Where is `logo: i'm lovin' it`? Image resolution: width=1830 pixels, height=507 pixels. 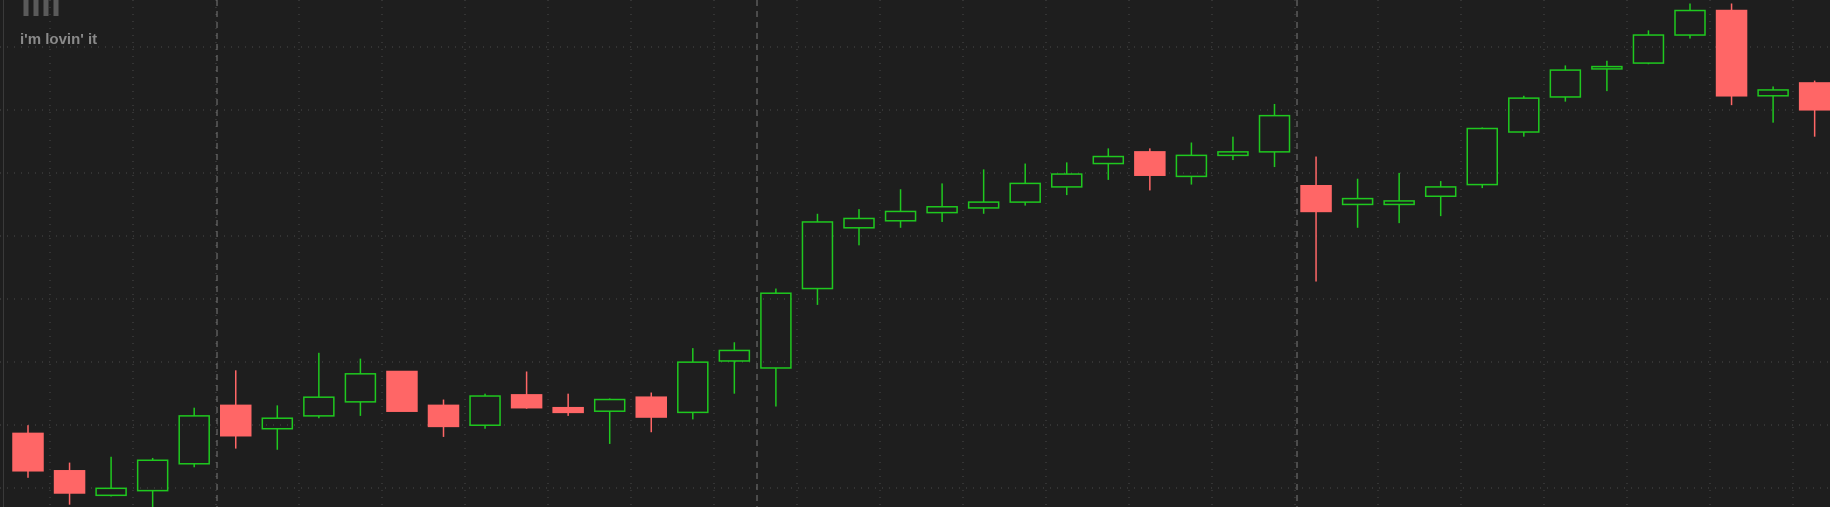 logo: i'm lovin' it is located at coordinates (58, 24).